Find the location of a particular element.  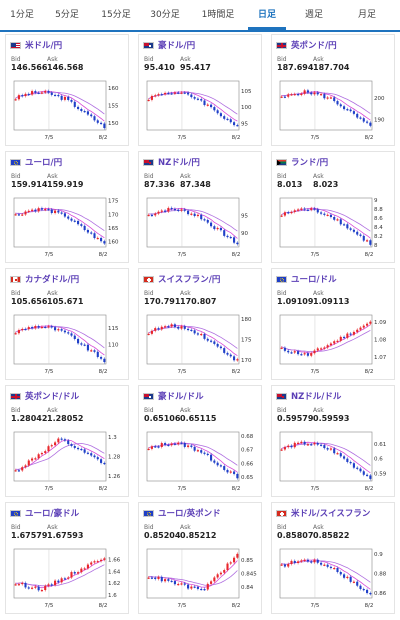

rate-card: NZドル/円 Bid Ask 87.336 87.348 95 90 7/5 8/2 is located at coordinates (200, 207).